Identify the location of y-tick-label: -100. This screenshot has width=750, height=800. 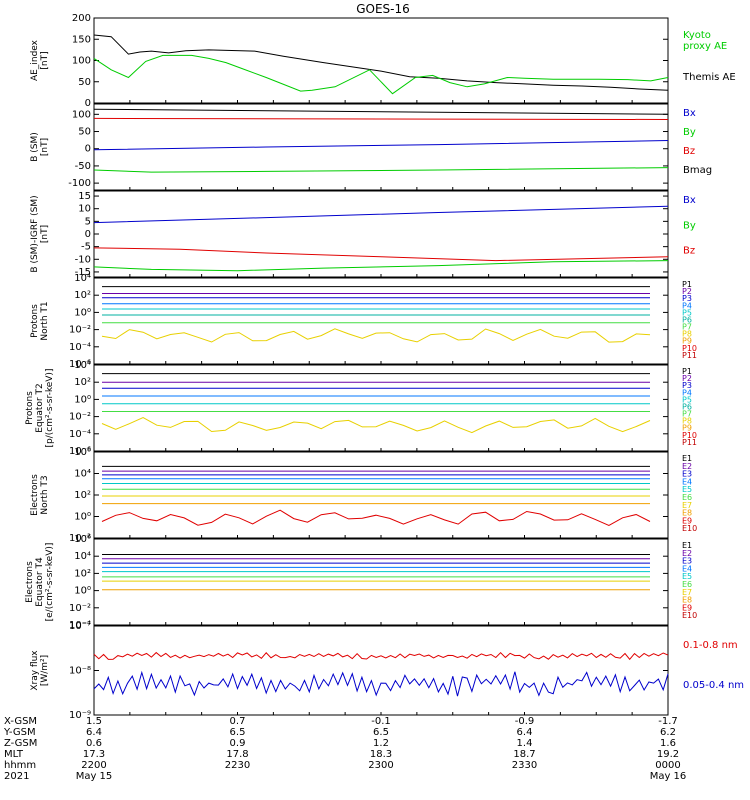
(79, 183).